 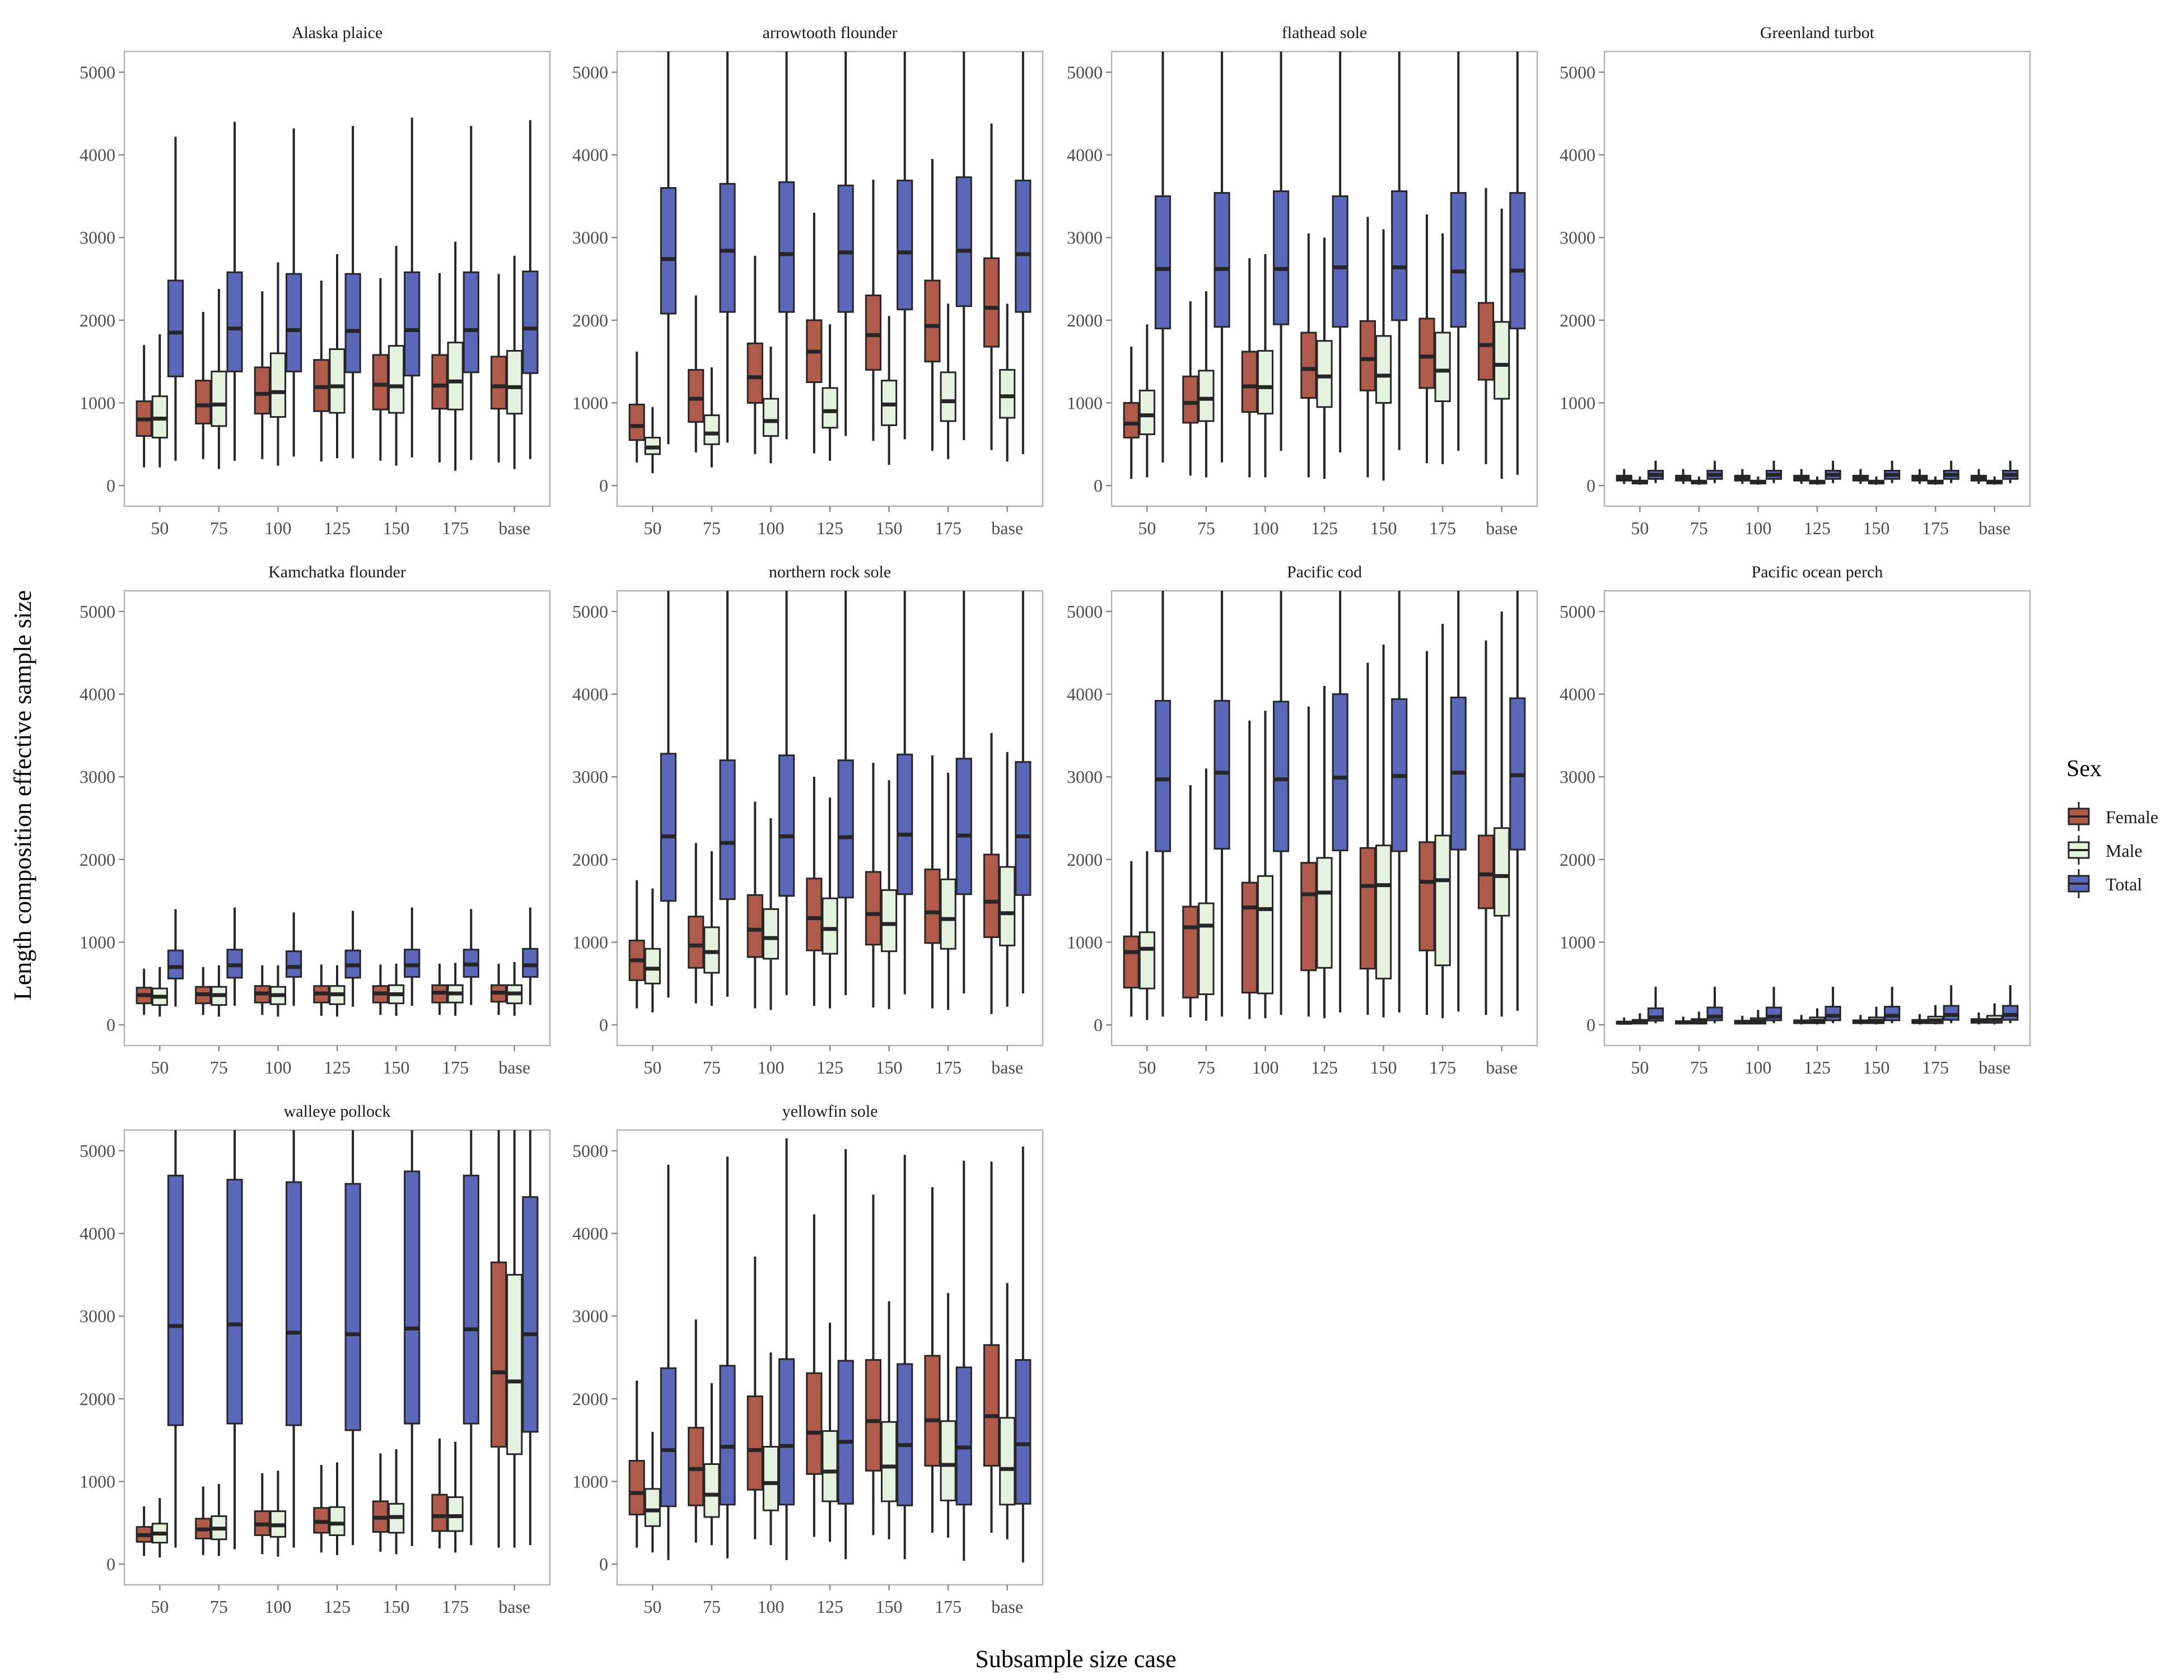 What do you see at coordinates (2124, 851) in the screenshot?
I see `legend-label: Male` at bounding box center [2124, 851].